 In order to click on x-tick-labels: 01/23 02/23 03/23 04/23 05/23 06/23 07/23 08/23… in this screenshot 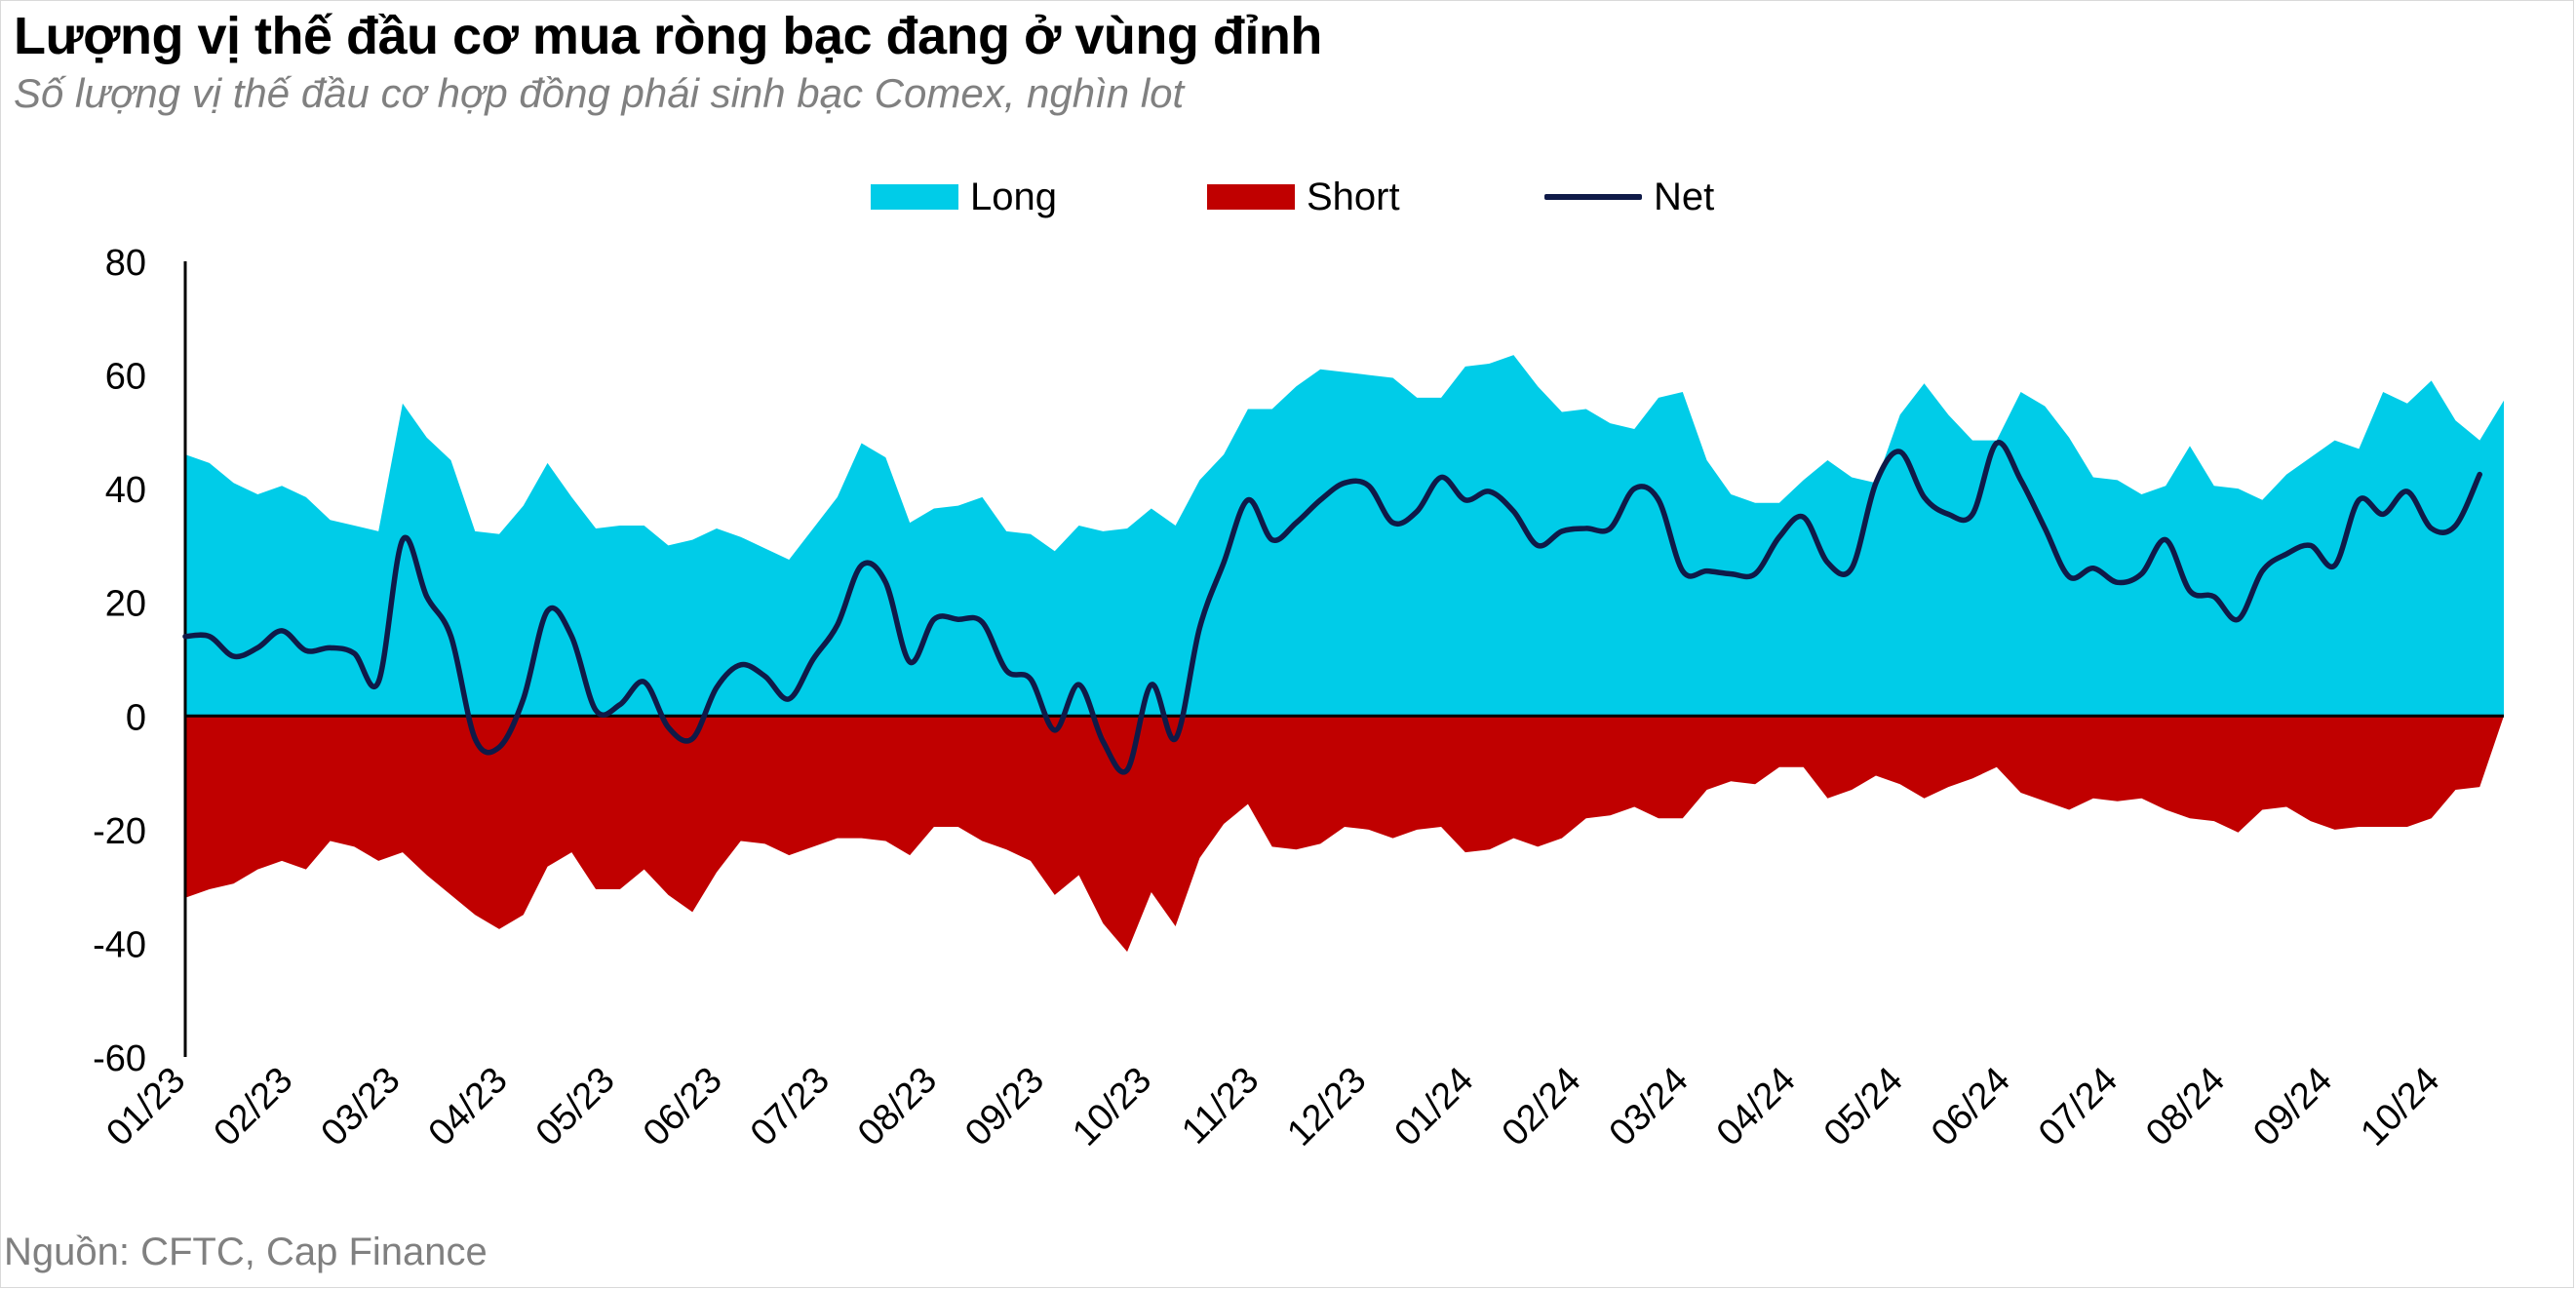, I will do `click(1272, 1107)`.